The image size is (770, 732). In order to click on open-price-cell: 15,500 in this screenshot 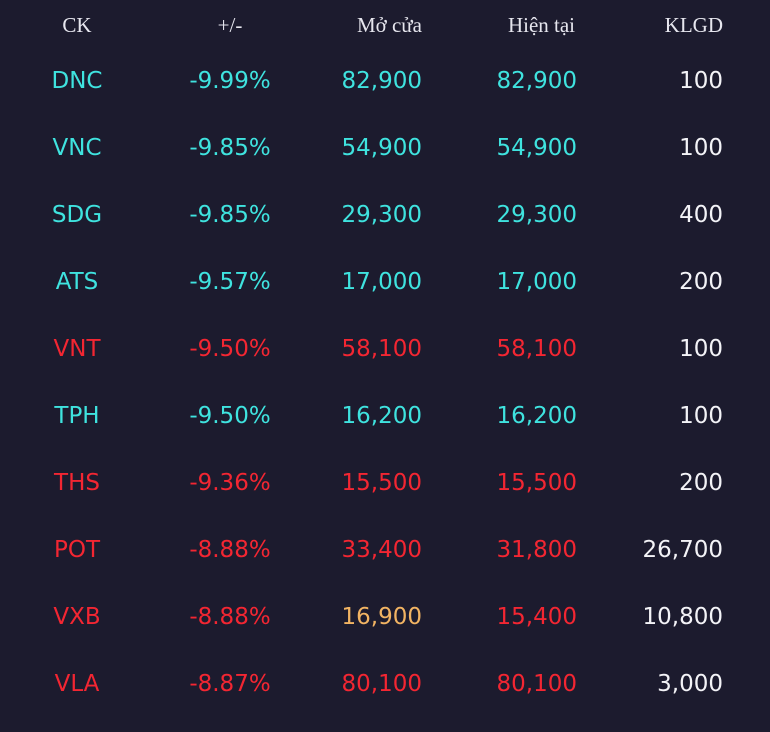, I will do `click(381, 483)`.